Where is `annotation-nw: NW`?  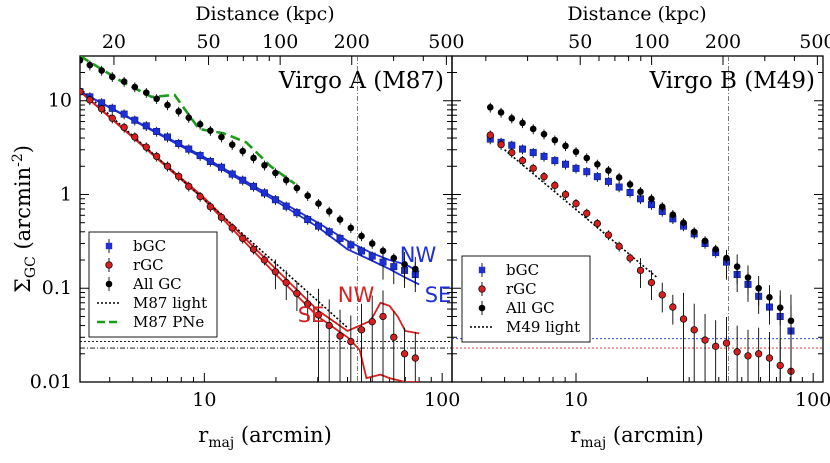
annotation-nw: NW is located at coordinates (418, 255).